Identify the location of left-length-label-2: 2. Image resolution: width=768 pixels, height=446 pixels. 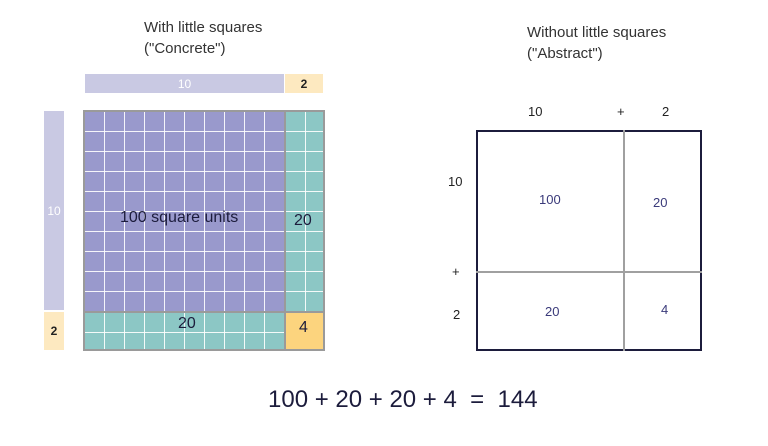
(54, 331).